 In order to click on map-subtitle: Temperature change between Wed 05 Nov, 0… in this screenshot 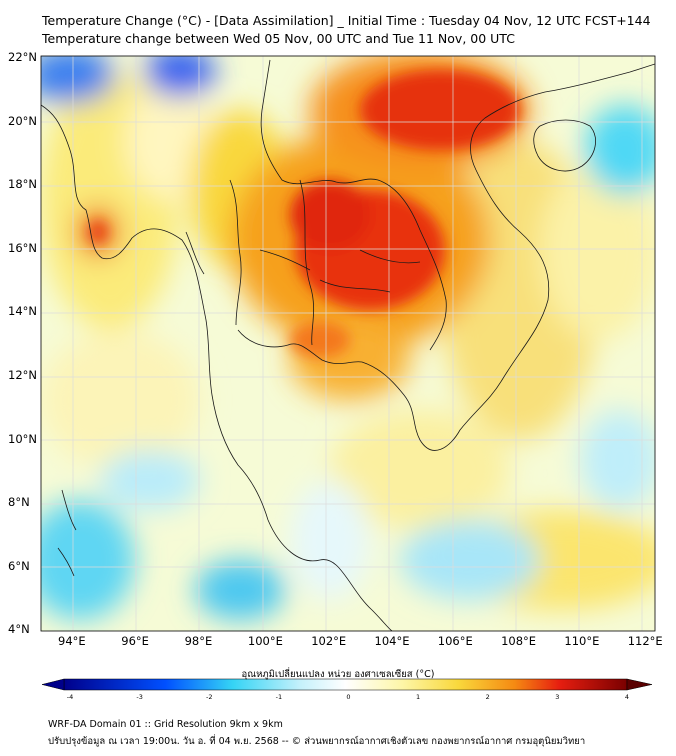, I will do `click(278, 38)`.